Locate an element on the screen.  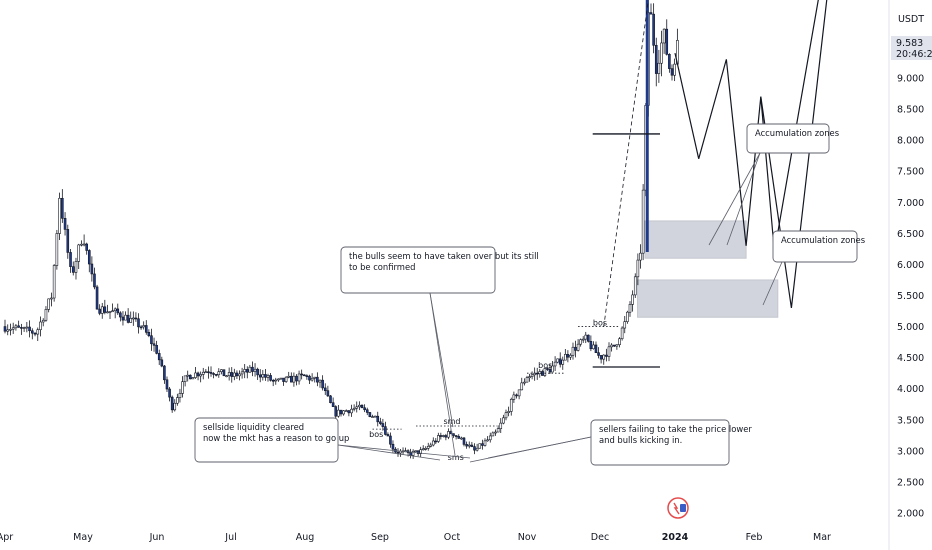
x-tick-Jun: Jun is located at coordinates (157, 537).